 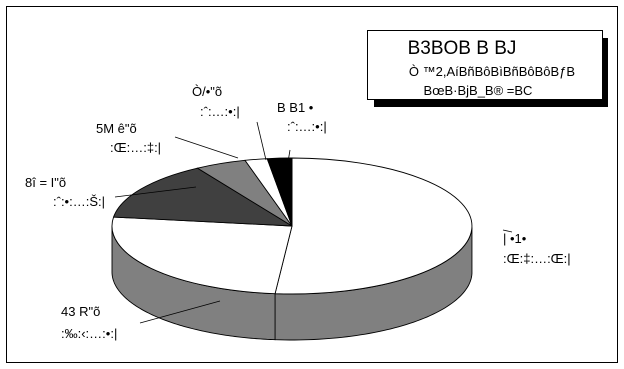 I want to click on slice-1-name: | •1•, so click(x=515, y=238).